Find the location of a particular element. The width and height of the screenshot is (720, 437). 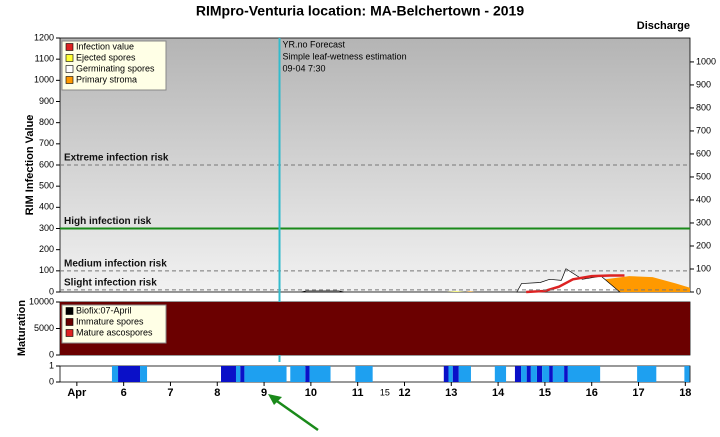

legend-label: Mature ascospores is located at coordinates (114, 332).